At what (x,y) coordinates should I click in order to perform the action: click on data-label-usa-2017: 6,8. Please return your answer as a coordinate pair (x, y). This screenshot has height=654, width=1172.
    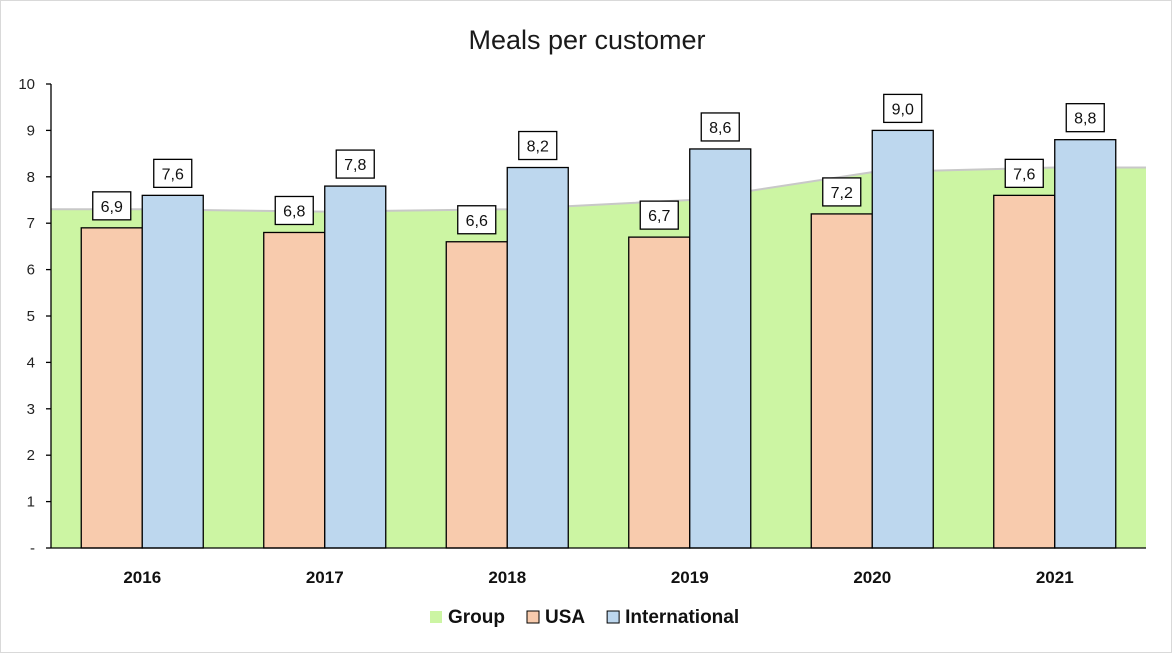
    Looking at the image, I should click on (294, 211).